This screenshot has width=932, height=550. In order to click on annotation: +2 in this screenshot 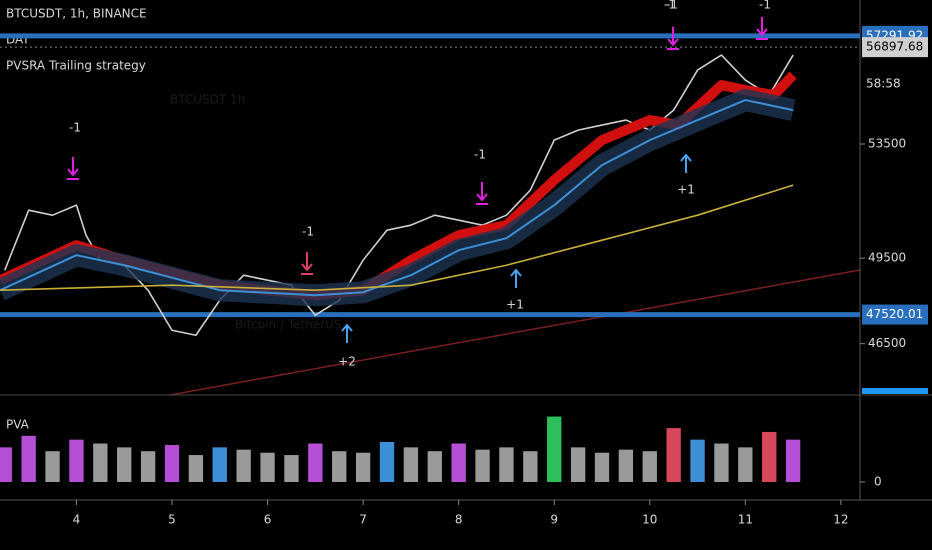, I will do `click(347, 362)`.